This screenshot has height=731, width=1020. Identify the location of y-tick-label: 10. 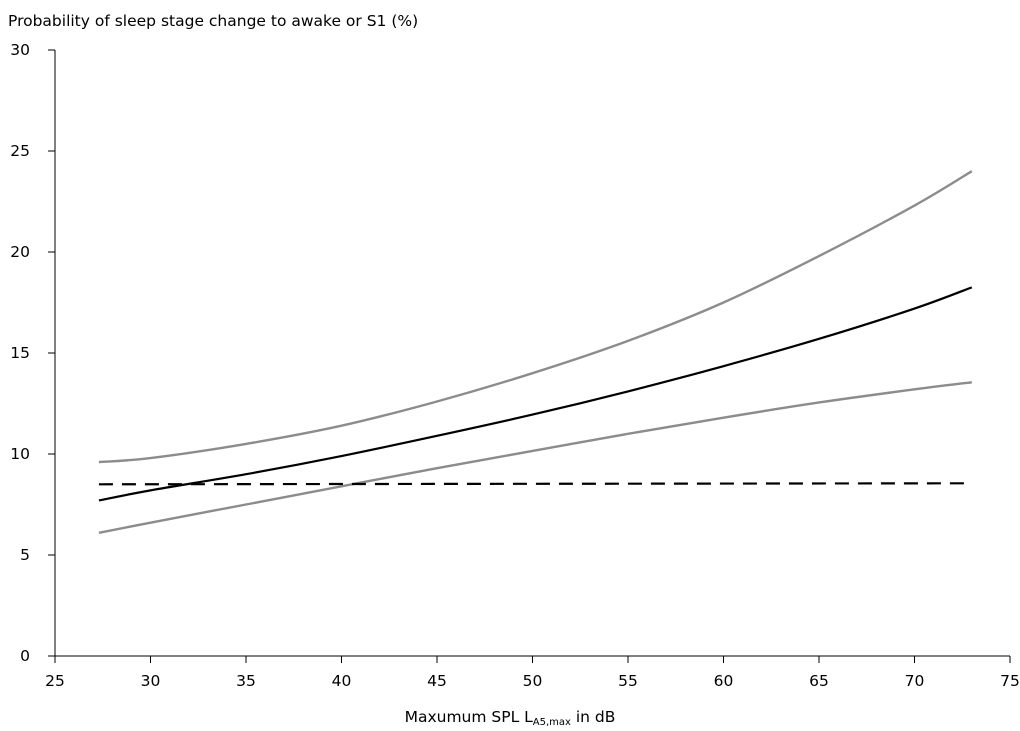
(20, 454).